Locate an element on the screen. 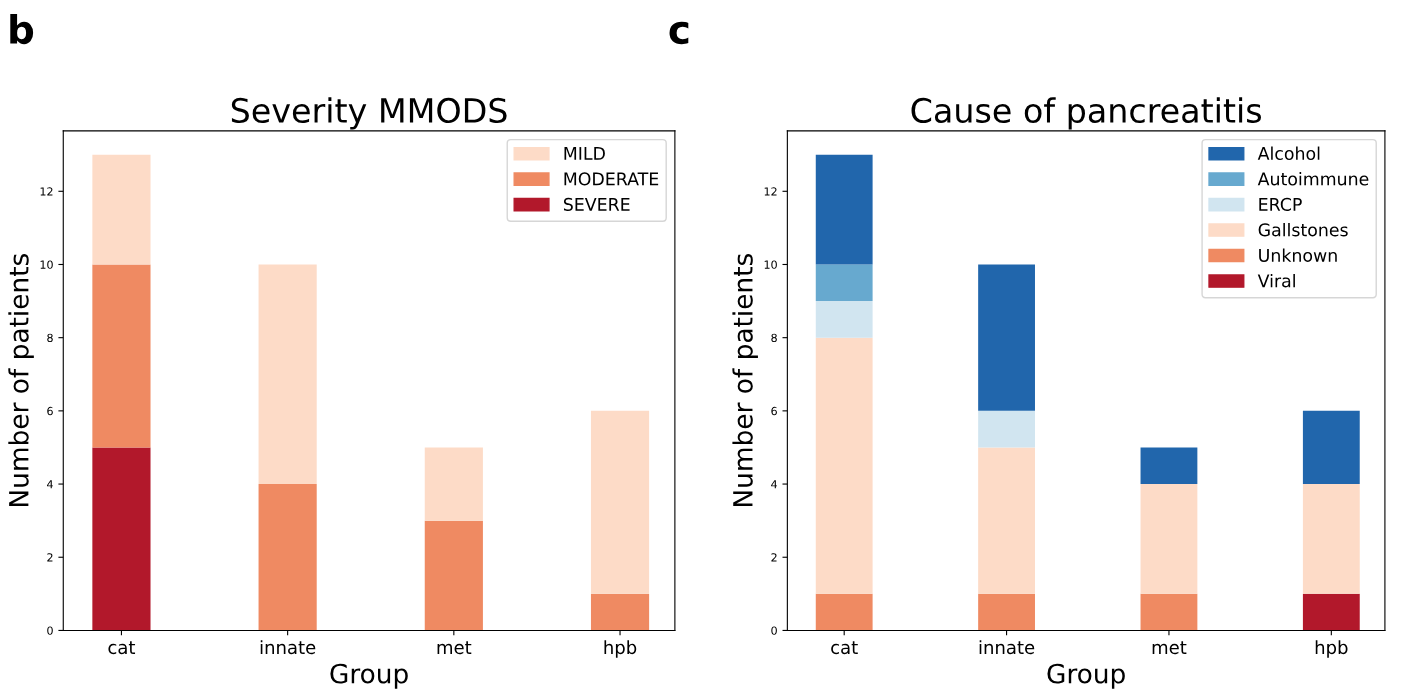  legend-label: Viral is located at coordinates (1276, 280).